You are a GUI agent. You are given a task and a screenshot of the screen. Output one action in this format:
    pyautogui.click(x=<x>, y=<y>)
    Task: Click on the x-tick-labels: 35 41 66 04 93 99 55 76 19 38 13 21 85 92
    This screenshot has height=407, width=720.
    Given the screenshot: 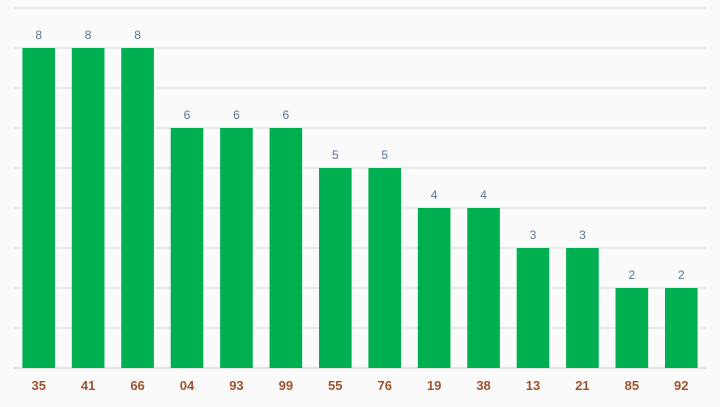 What is the action you would take?
    pyautogui.click(x=359, y=385)
    